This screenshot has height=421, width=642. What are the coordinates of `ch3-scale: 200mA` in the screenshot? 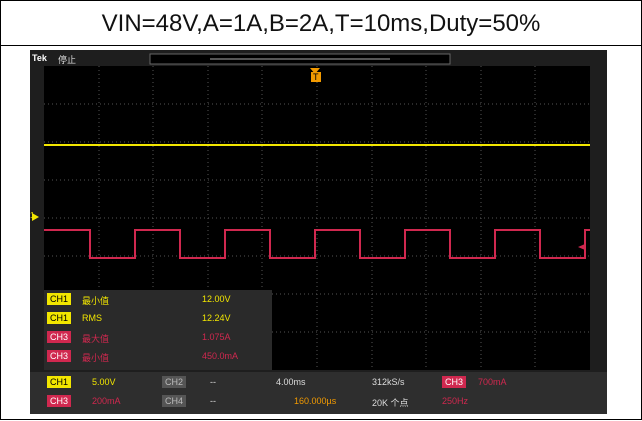 It's located at (106, 401).